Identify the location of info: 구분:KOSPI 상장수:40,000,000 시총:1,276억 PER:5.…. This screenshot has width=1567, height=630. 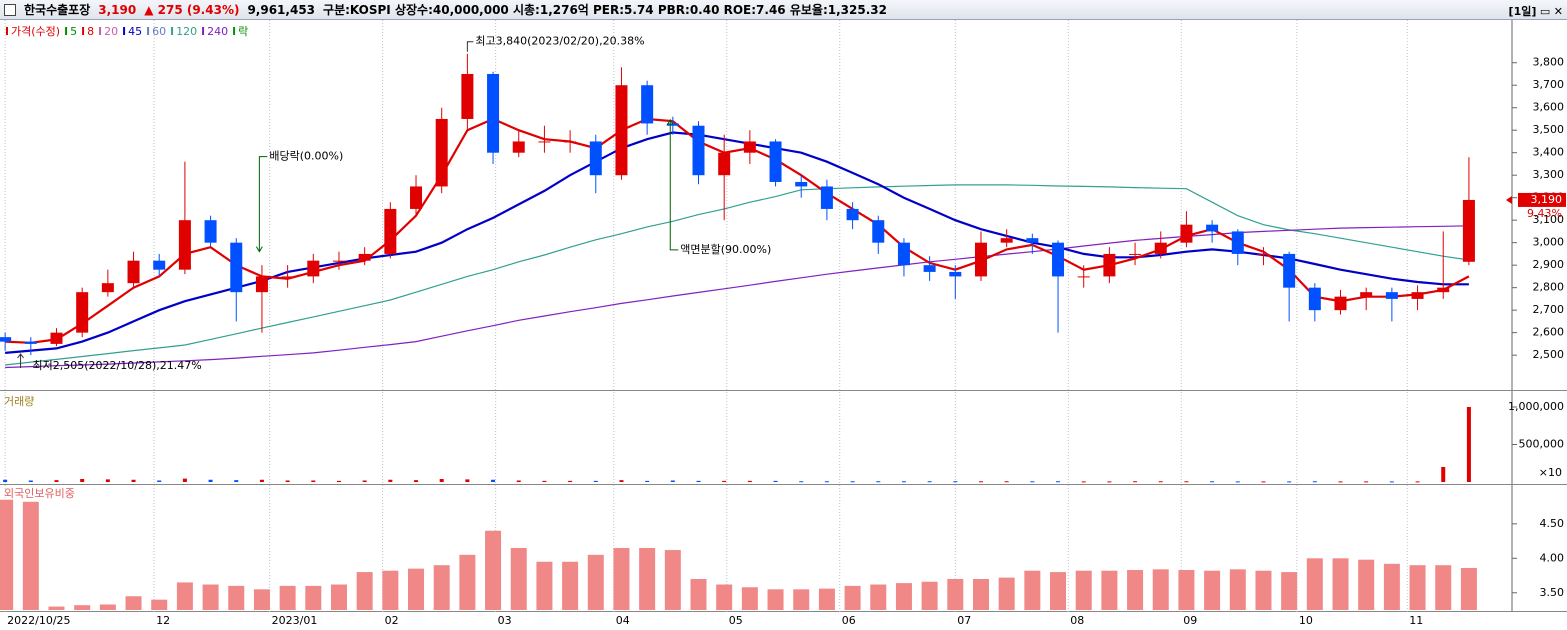
(605, 10).